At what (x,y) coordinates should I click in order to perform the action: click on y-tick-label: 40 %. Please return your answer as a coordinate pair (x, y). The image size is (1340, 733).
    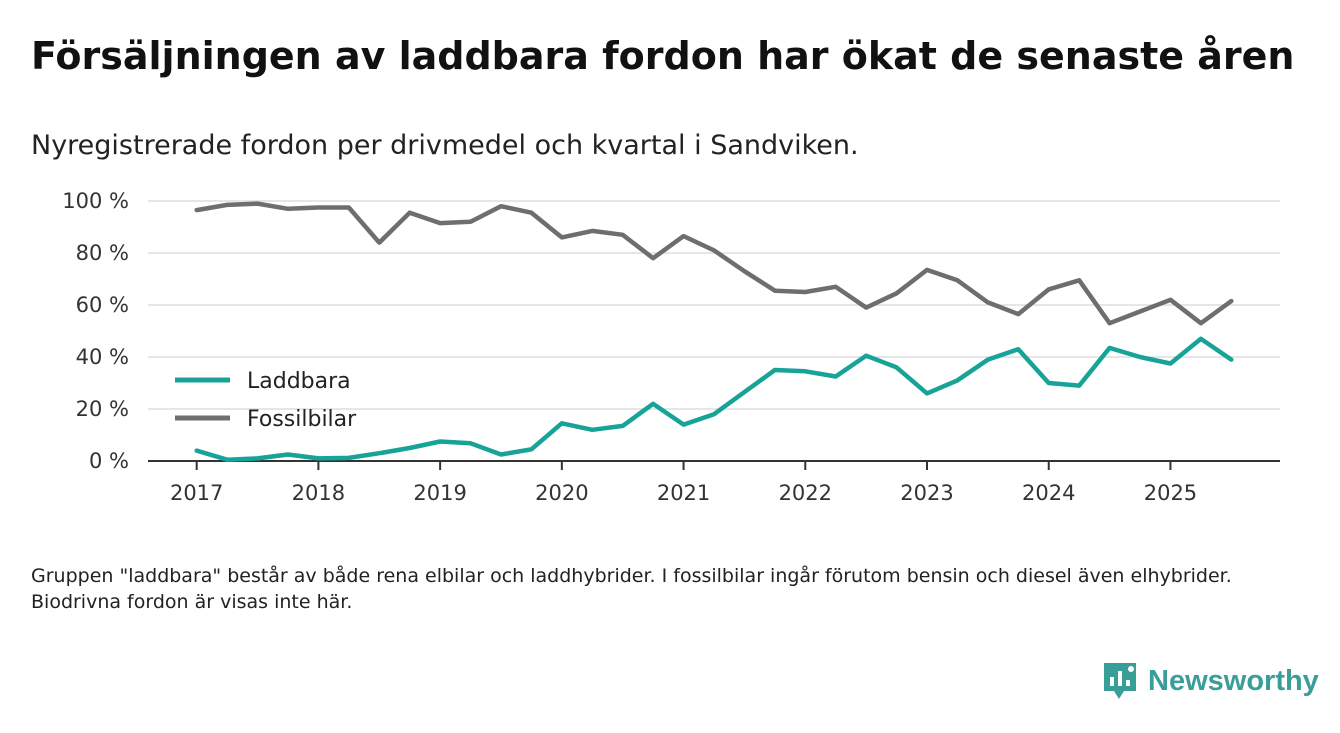
    Looking at the image, I should click on (102, 357).